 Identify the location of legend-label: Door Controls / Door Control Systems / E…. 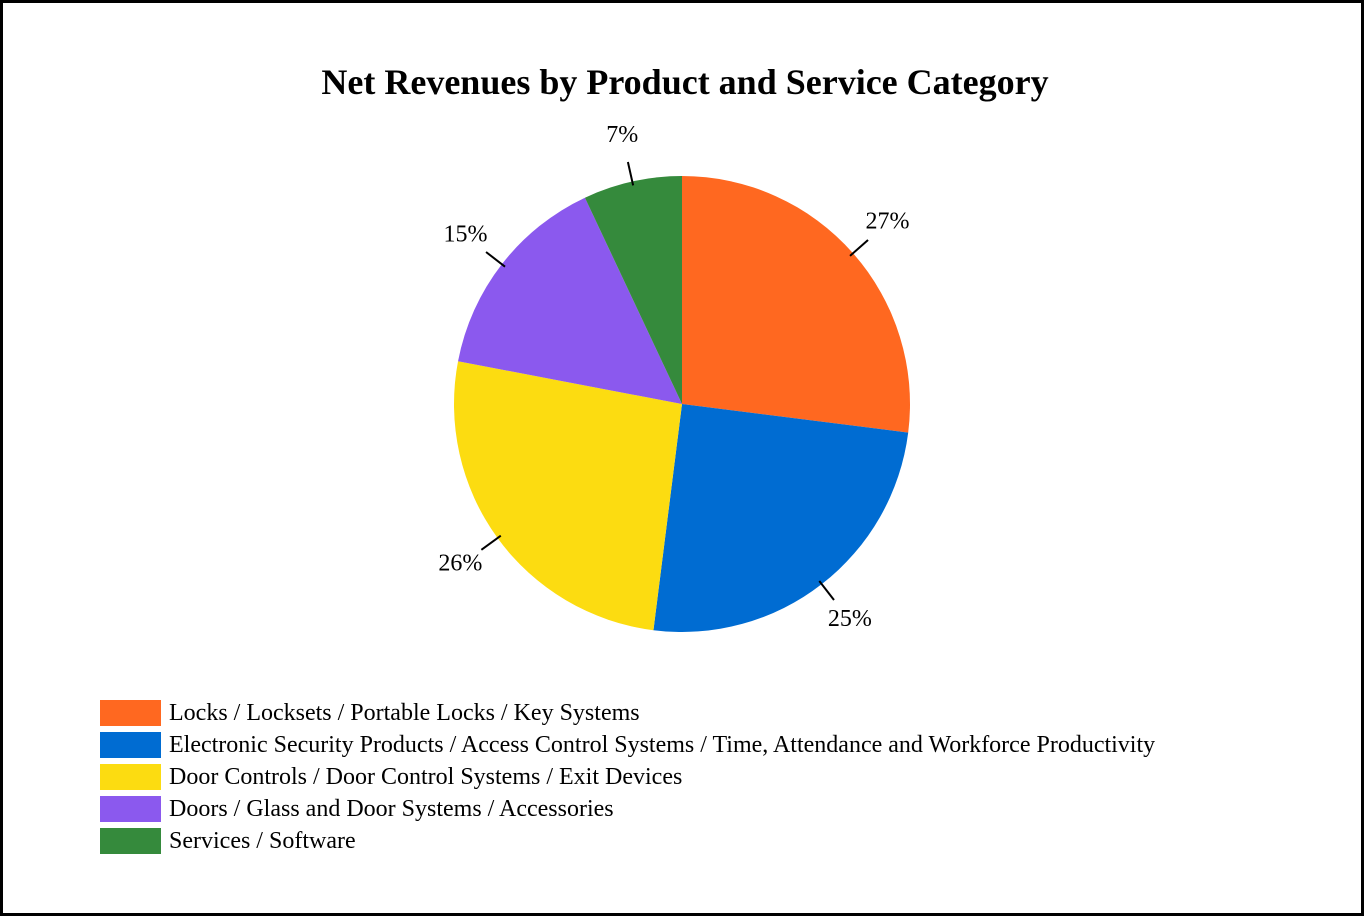
(426, 776).